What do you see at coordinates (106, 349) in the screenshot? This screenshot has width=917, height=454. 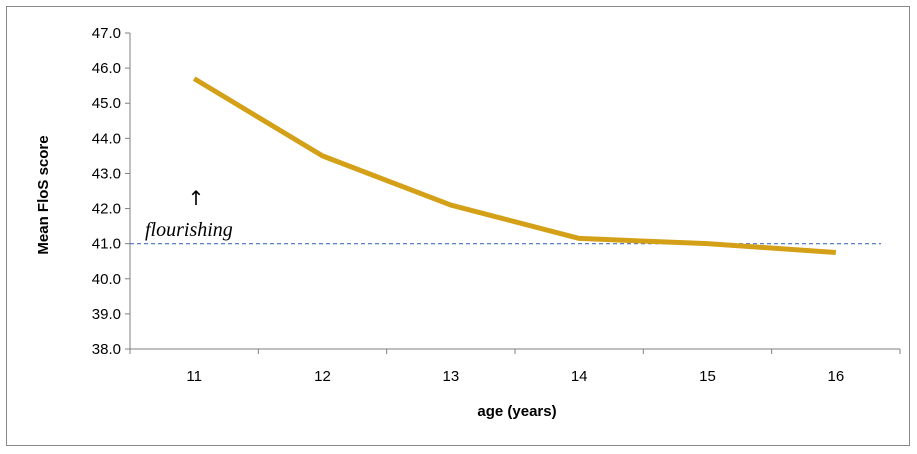 I see `y-tick-label: 38.0` at bounding box center [106, 349].